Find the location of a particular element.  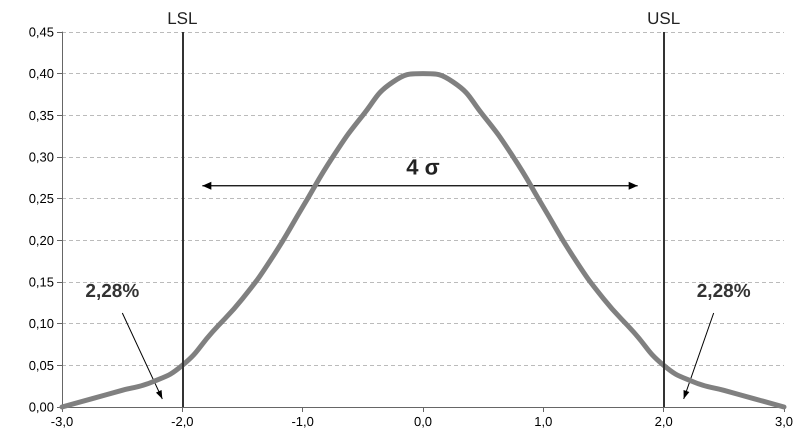

annotation: 4 σ is located at coordinates (423, 167).